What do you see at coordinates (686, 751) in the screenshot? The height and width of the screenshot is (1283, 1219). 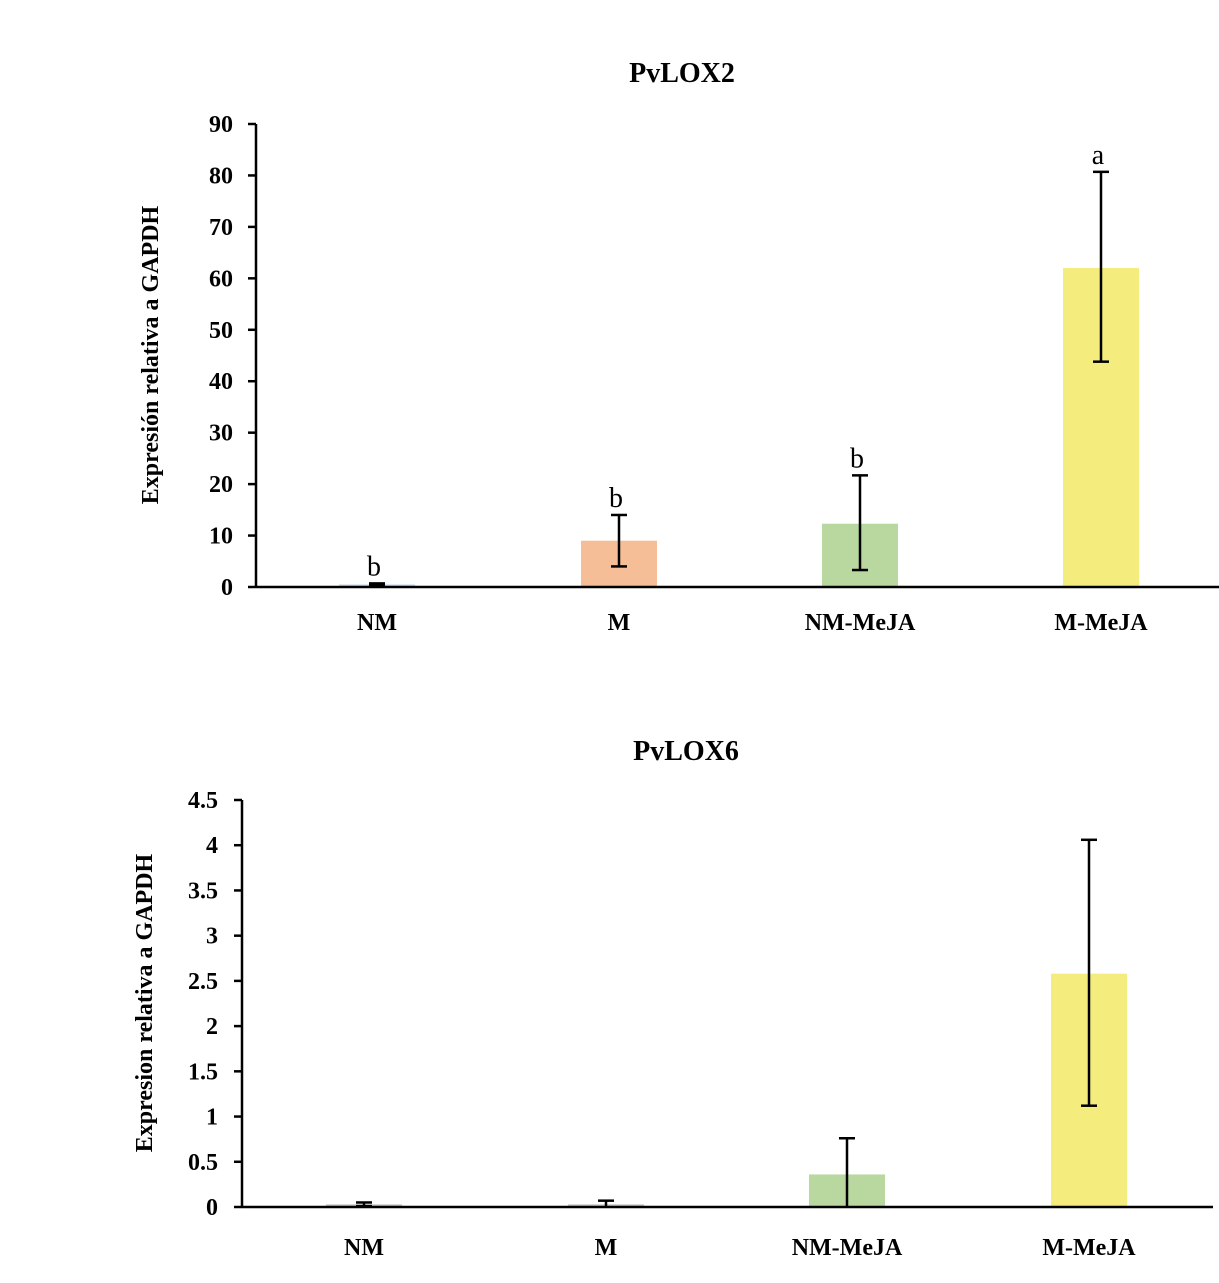 I see `chart-title: PvLOX6` at bounding box center [686, 751].